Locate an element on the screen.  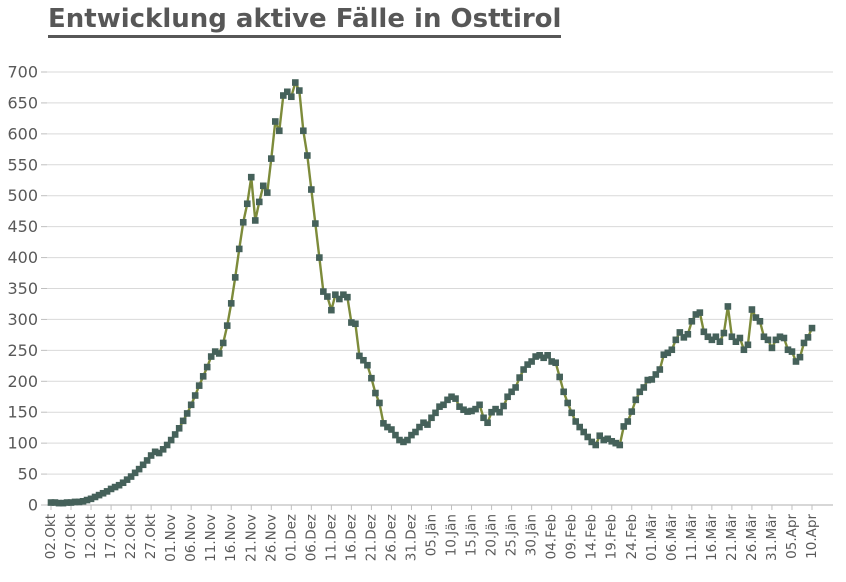
x-axis-tick-label: 04.Feb is located at coordinates (552, 536).